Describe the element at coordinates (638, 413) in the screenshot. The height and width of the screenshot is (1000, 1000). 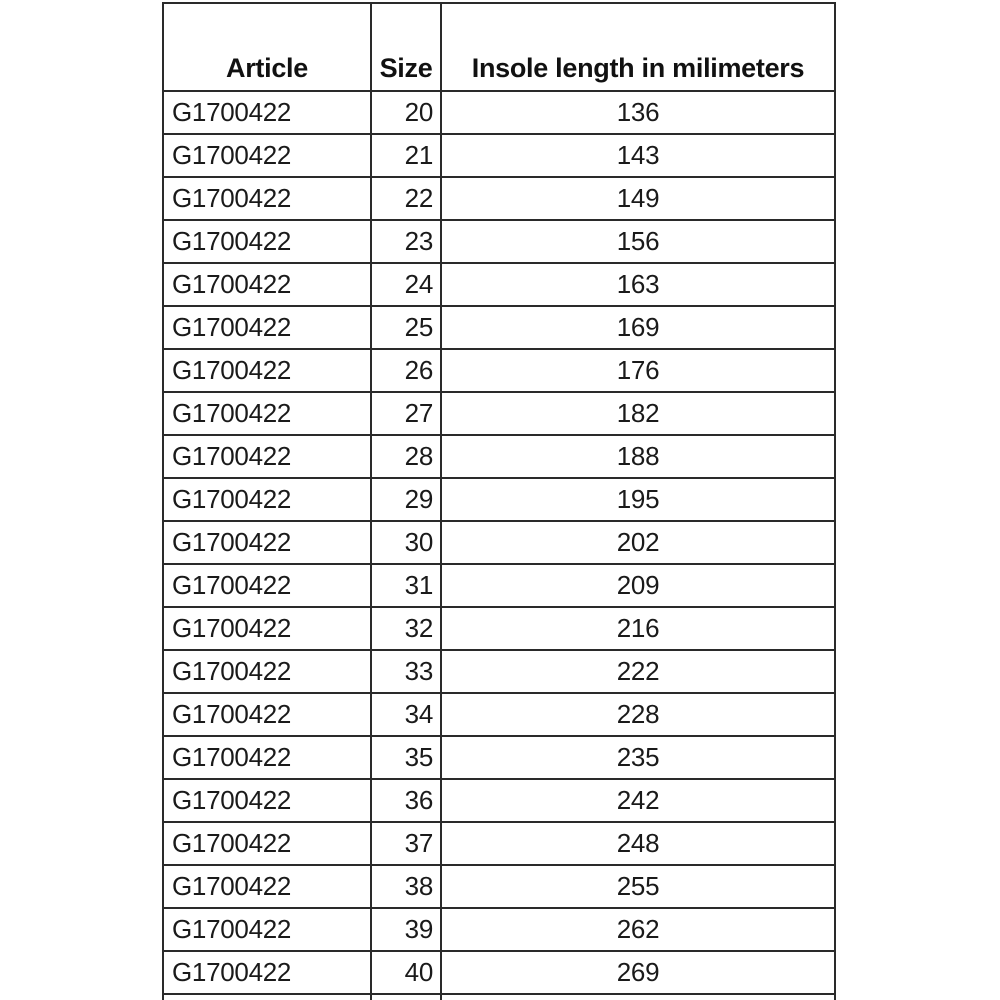
I see `insole-cell: 182` at that location.